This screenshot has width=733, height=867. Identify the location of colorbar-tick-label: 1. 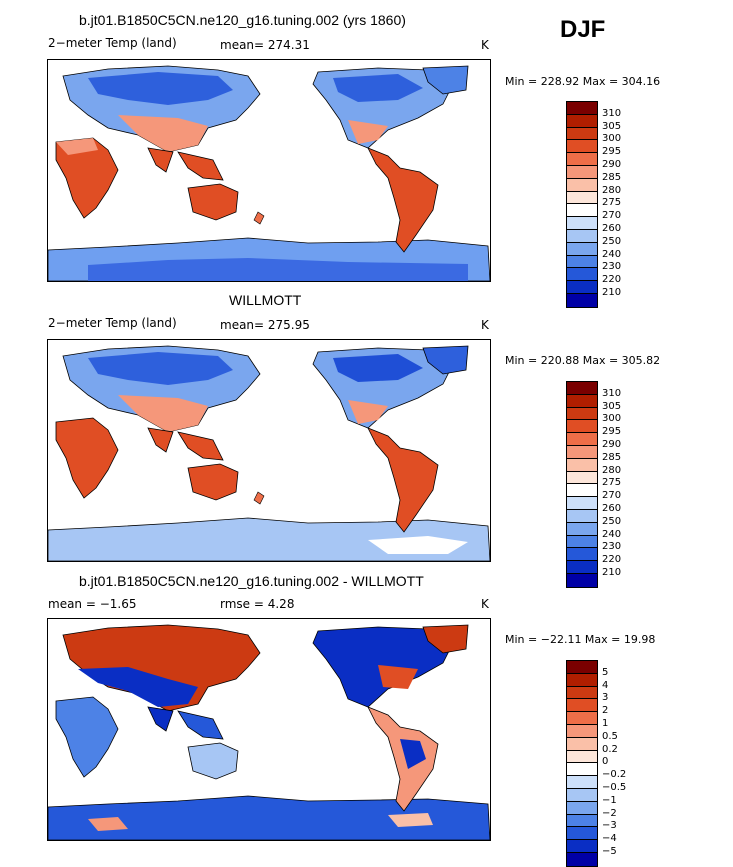
(605, 723).